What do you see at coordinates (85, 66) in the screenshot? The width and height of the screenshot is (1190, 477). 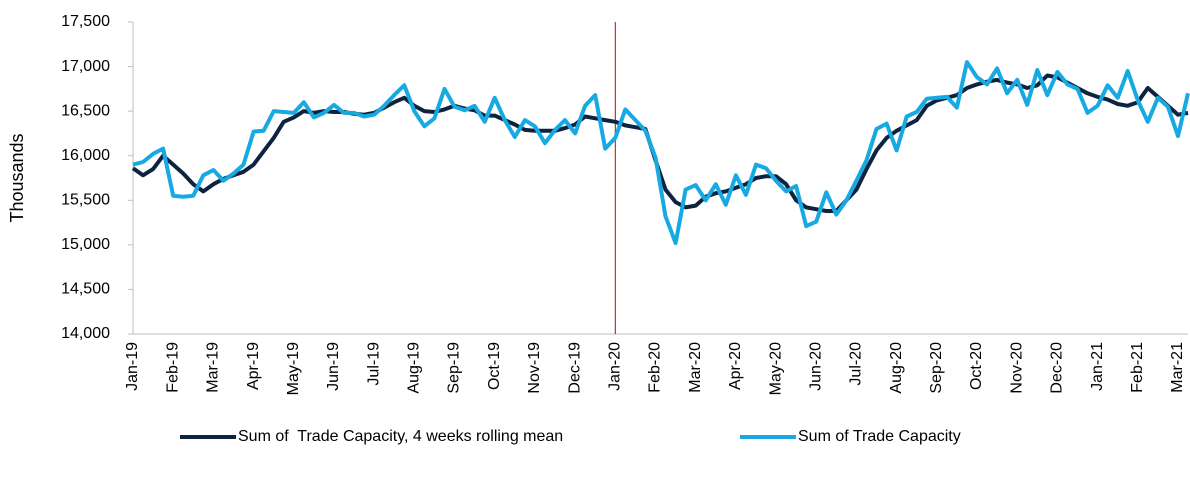 I see `y-tick-label: 17,000` at bounding box center [85, 66].